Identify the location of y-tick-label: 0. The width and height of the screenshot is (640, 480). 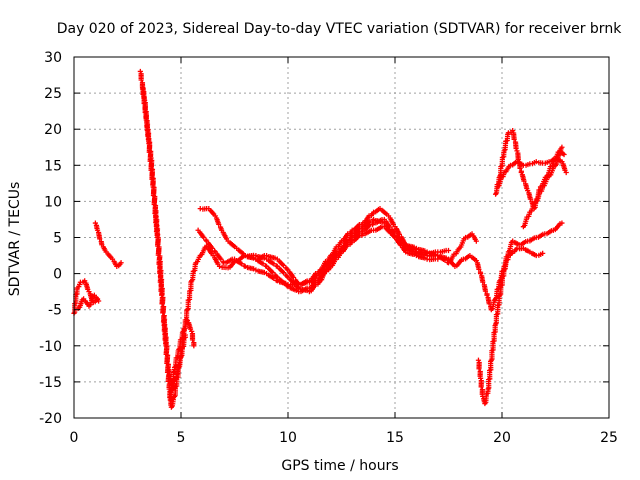
(57, 275).